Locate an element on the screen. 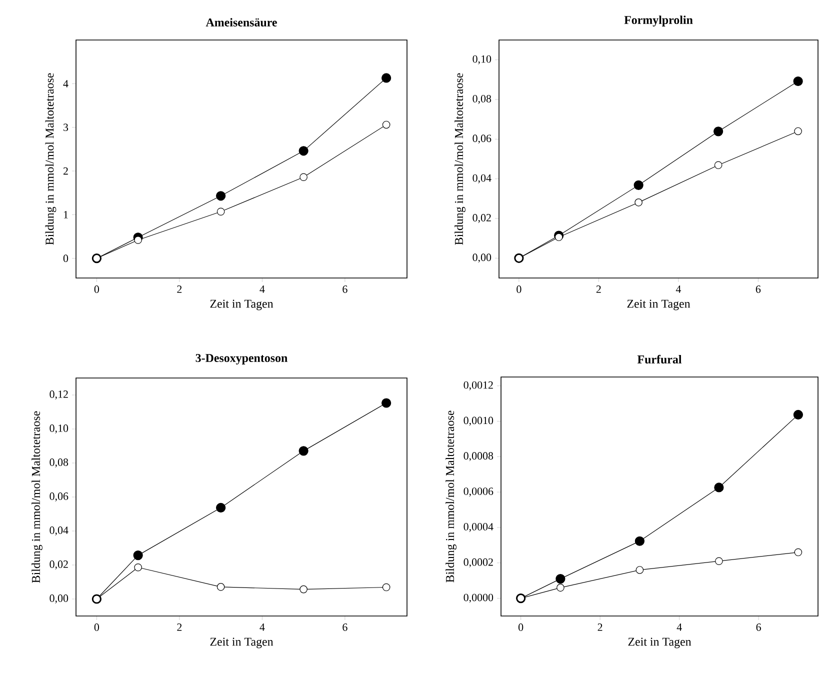 This screenshot has height=673, width=821. y-tick-label: 4 is located at coordinates (65, 84).